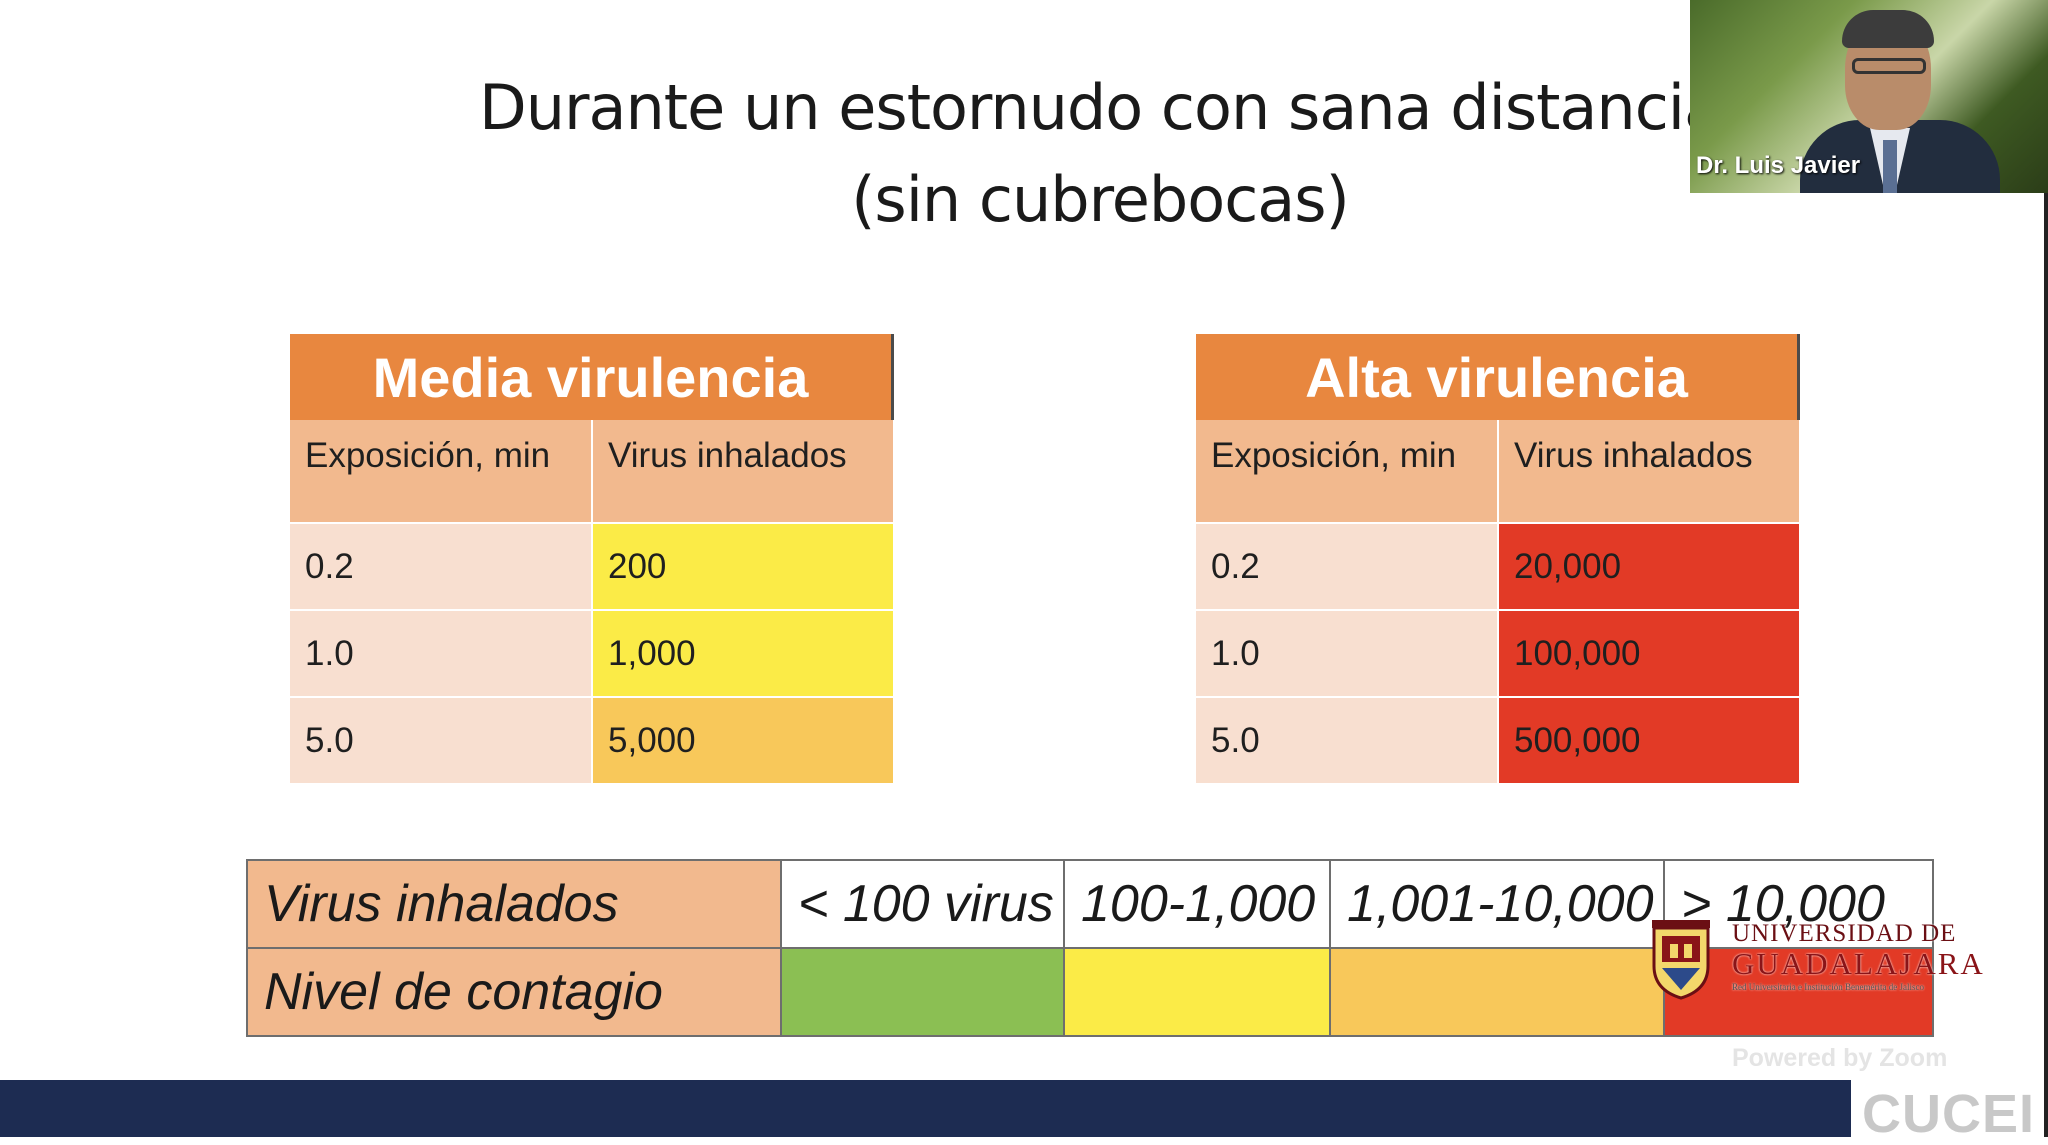 The width and height of the screenshot is (2048, 1145). Describe the element at coordinates (1648, 566) in the screenshot. I see `alta-virus-cell: 20,000` at that location.